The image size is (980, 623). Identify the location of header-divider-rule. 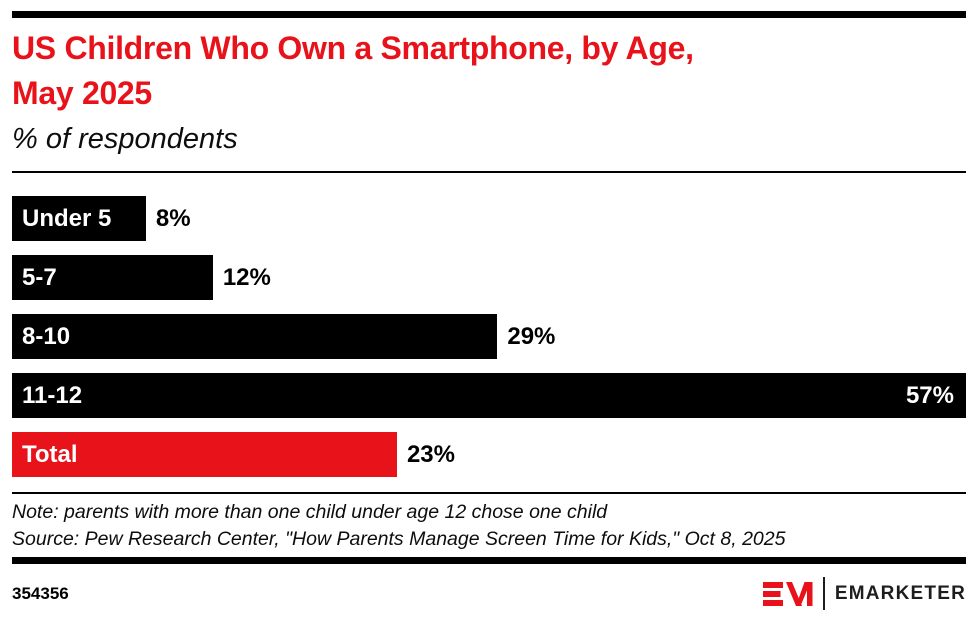
(489, 172).